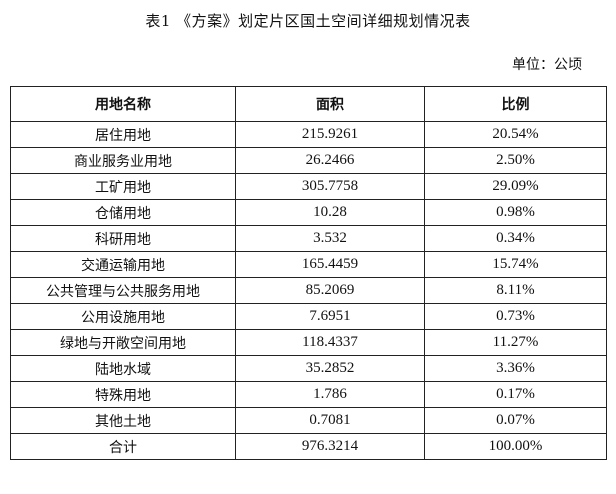 Image resolution: width=616 pixels, height=494 pixels. I want to click on table-row: 仓储用地 10.28 0.98%, so click(308, 212).